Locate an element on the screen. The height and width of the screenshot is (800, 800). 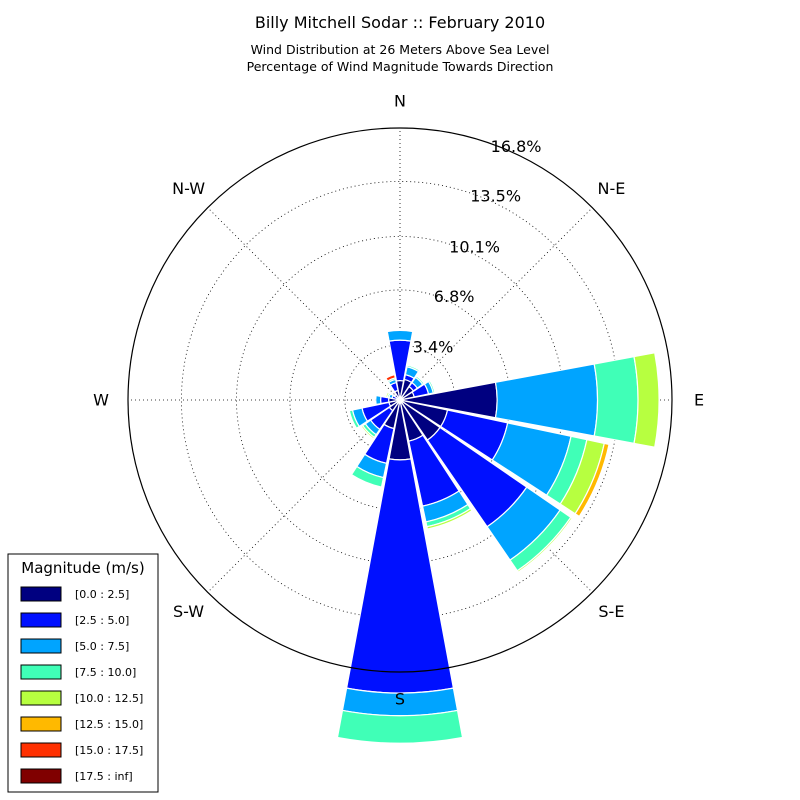
legend-label: [0.0 : 2.5] is located at coordinates (102, 594).